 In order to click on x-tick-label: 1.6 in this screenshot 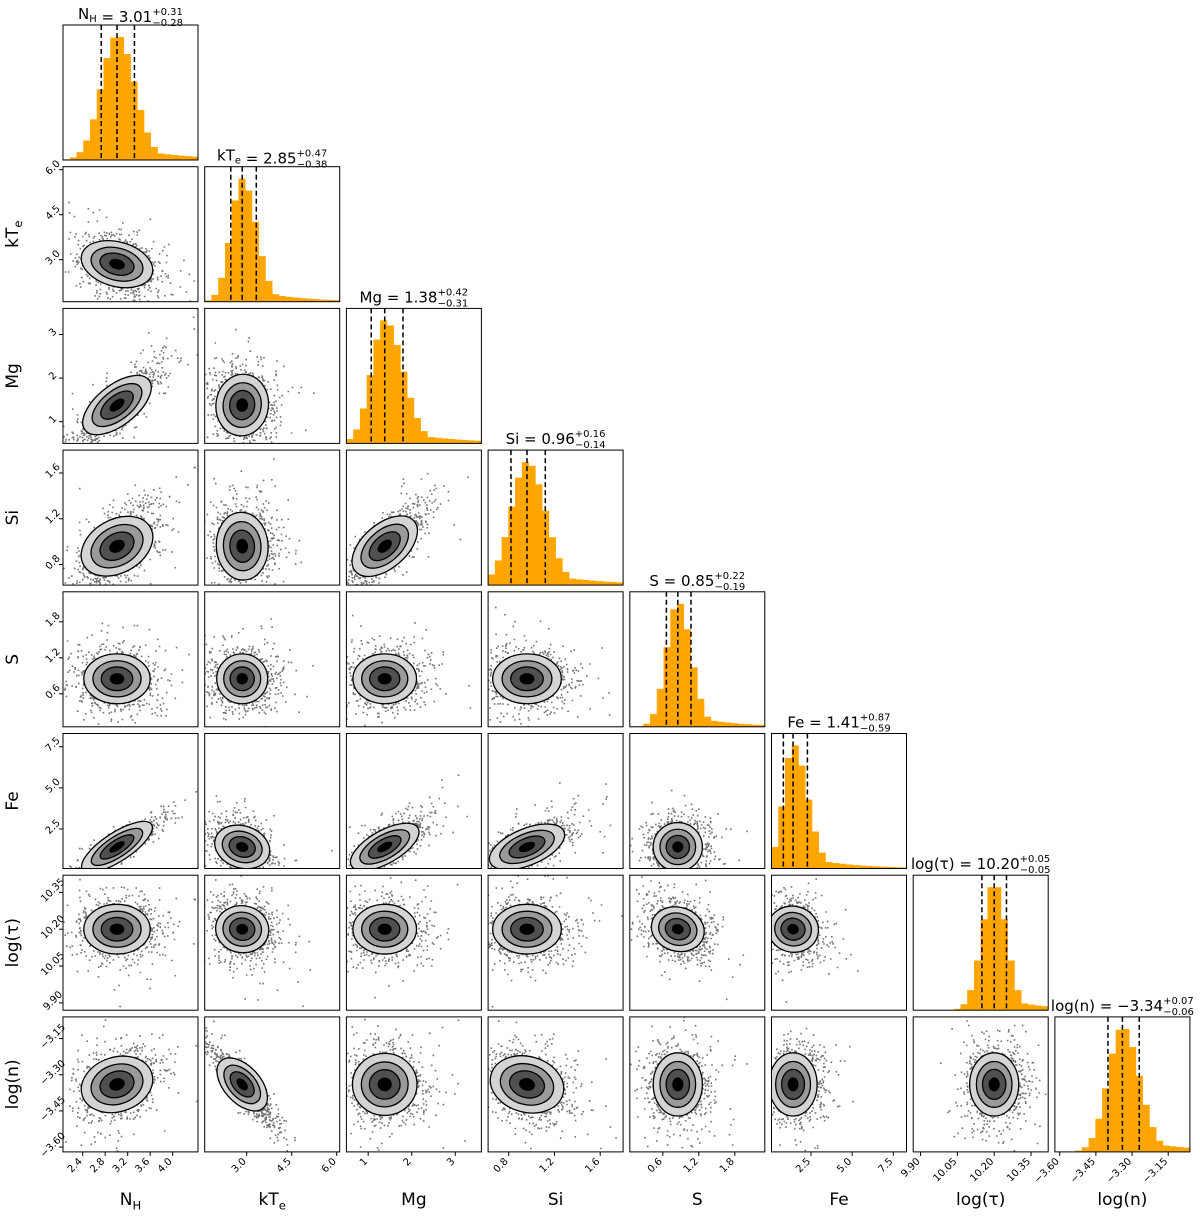, I will do `click(592, 1165)`.